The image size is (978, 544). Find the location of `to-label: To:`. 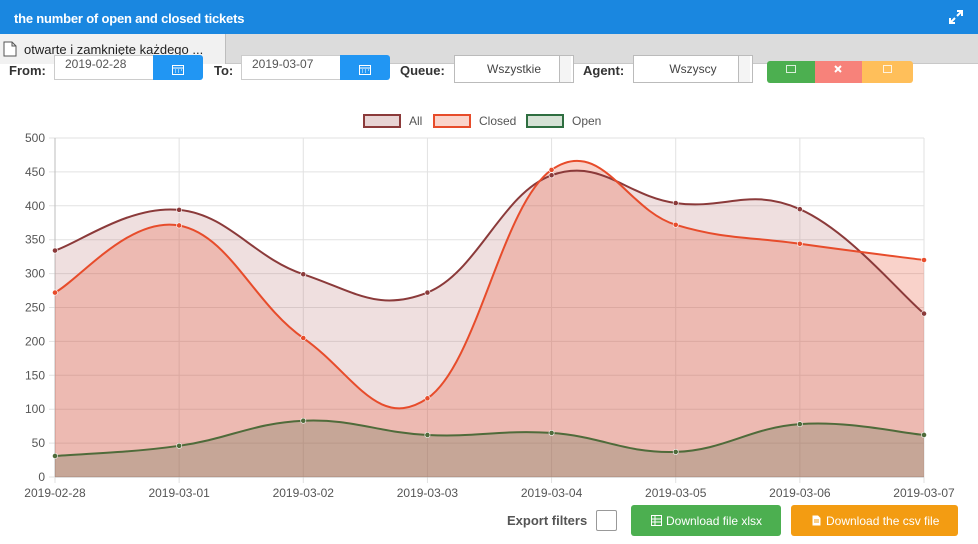

to-label: To: is located at coordinates (224, 70).